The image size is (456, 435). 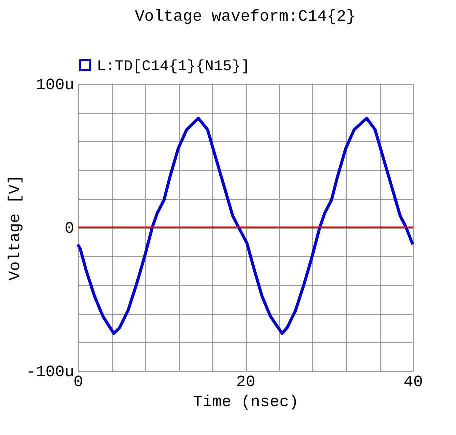 What do you see at coordinates (246, 383) in the screenshot?
I see `x-tick-label: 20` at bounding box center [246, 383].